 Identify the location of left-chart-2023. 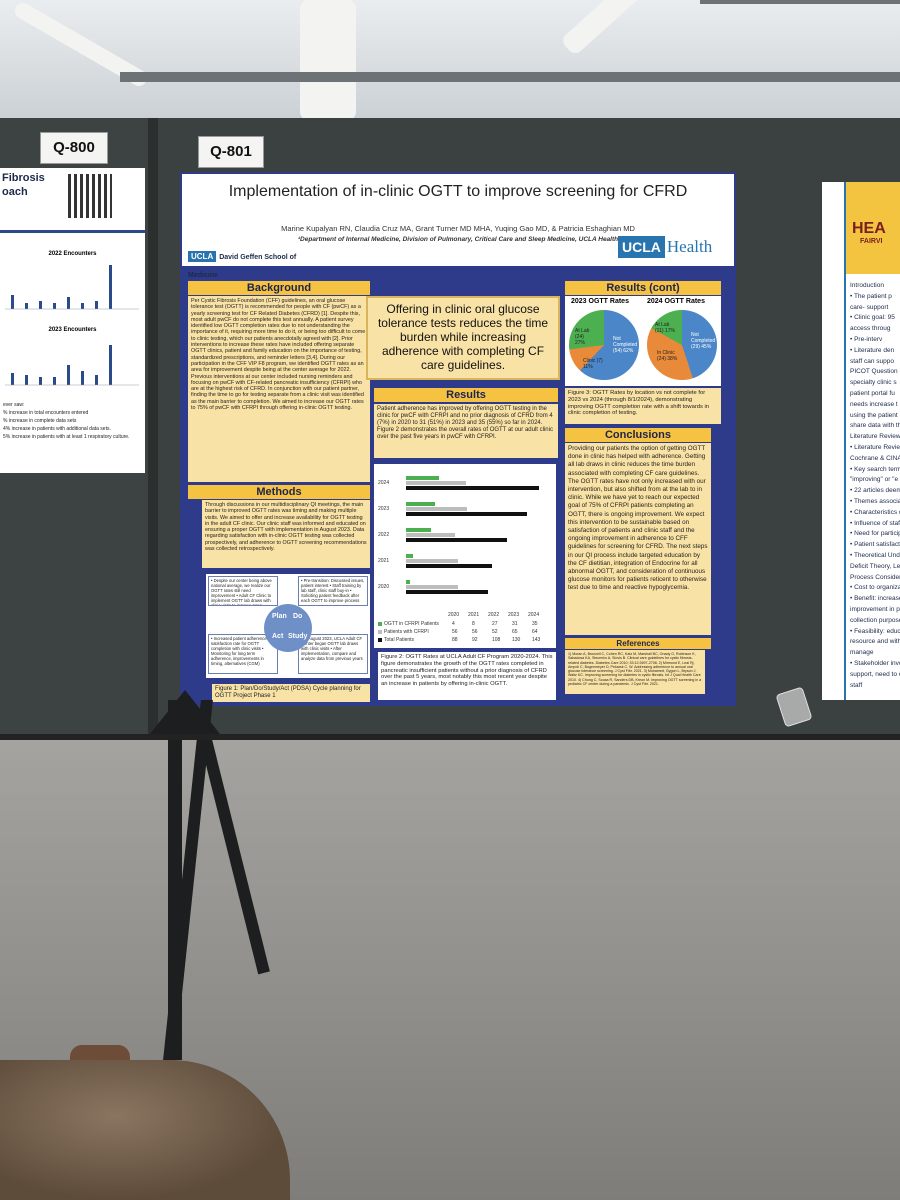
(72, 365).